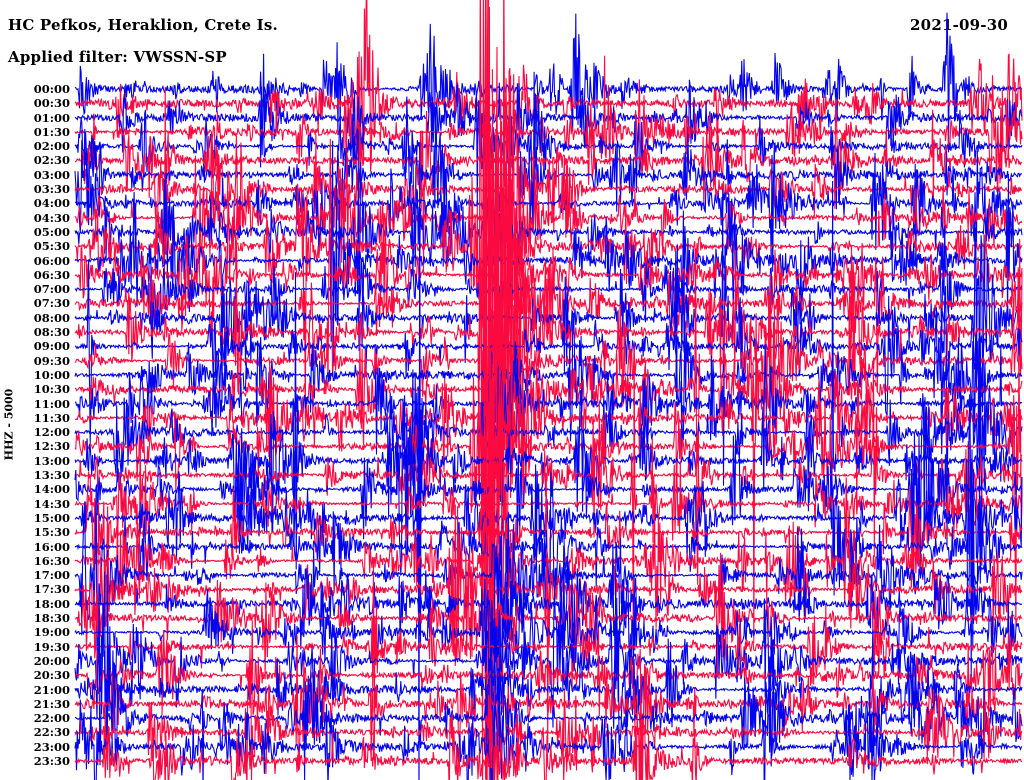 This screenshot has width=1024, height=780. I want to click on seismogram-trace-18:00, so click(548, 603).